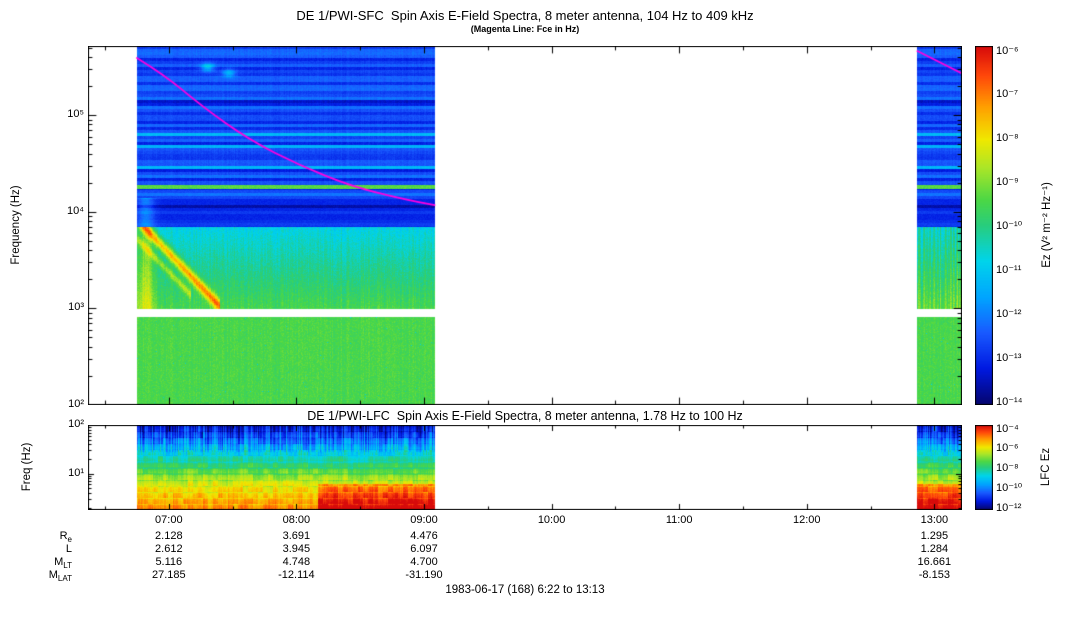 The image size is (1083, 620). Describe the element at coordinates (934, 536) in the screenshot. I see `ephemeris-value: 1.295` at that location.